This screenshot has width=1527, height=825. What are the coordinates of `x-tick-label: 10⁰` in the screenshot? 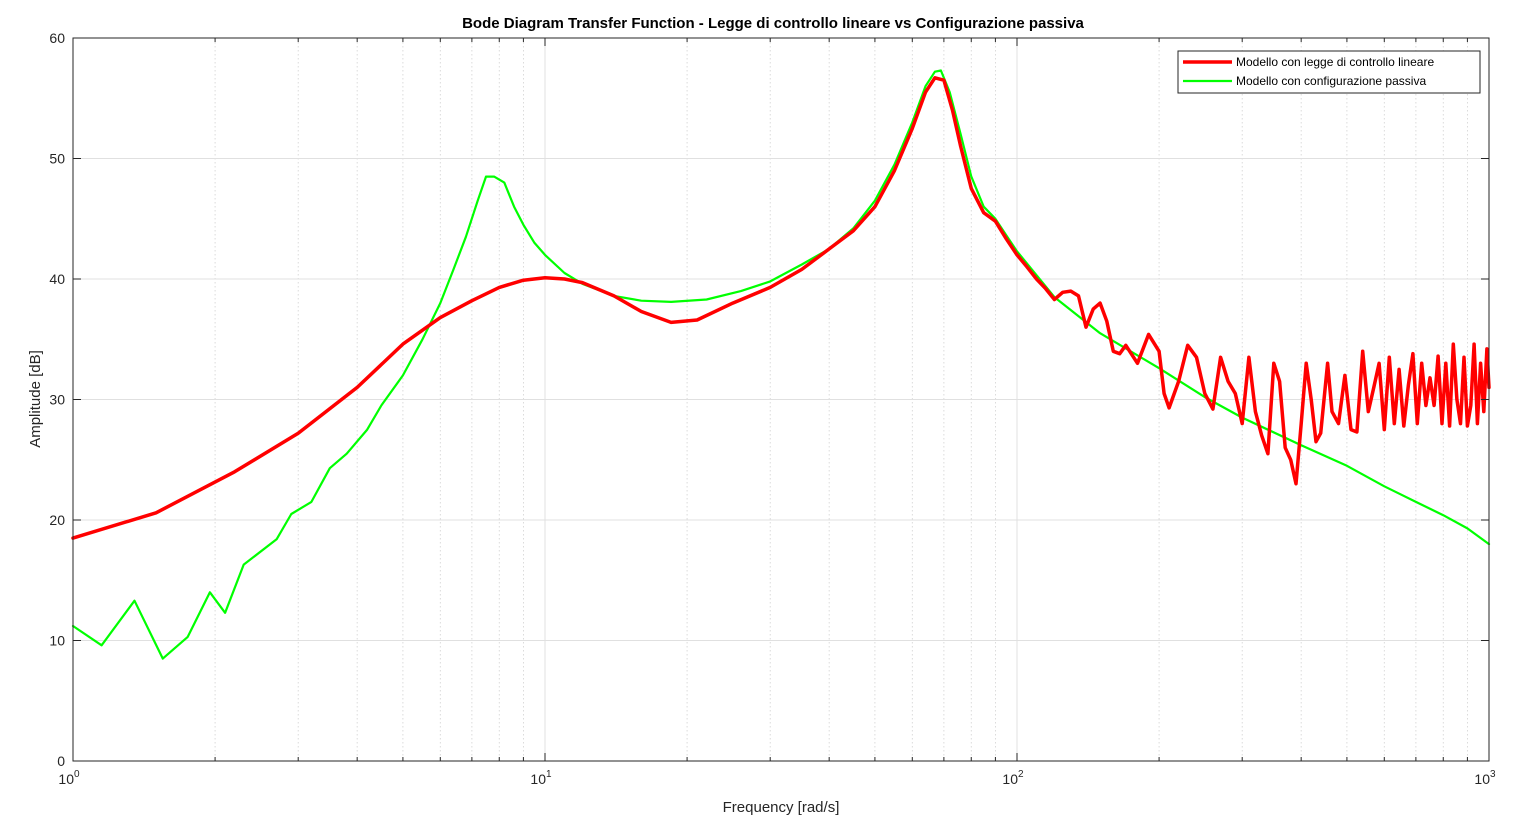 It's located at (69, 778).